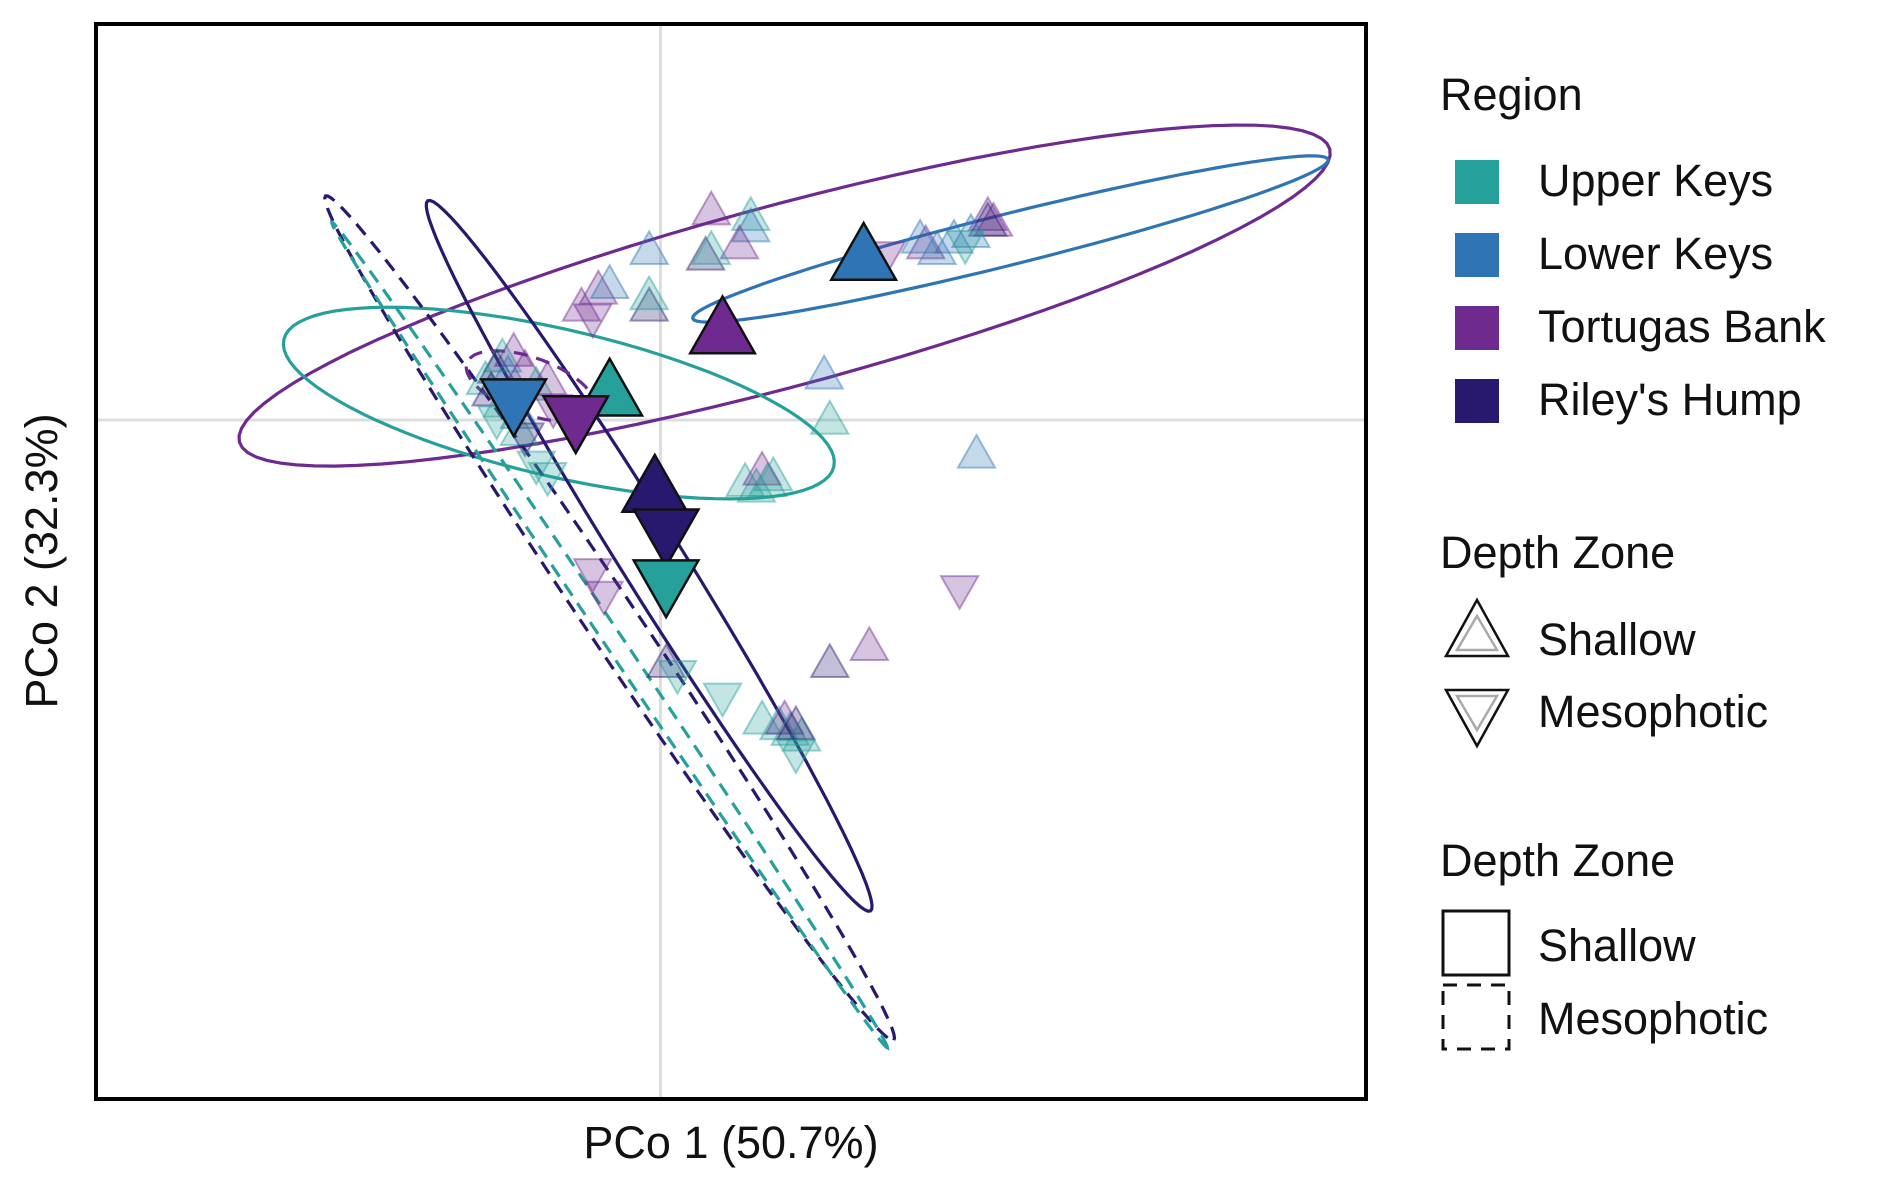 This screenshot has height=1181, width=1889. What do you see at coordinates (1477, 255) in the screenshot?
I see `legend-swatch-lower-keys` at bounding box center [1477, 255].